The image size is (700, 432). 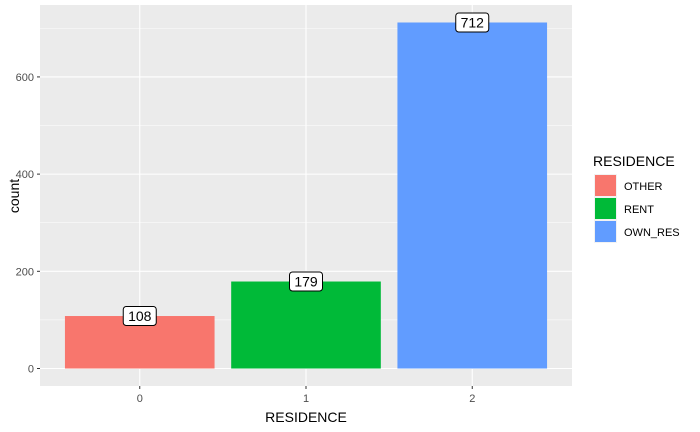 What do you see at coordinates (25, 175) in the screenshot?
I see `y-tick-label: 400` at bounding box center [25, 175].